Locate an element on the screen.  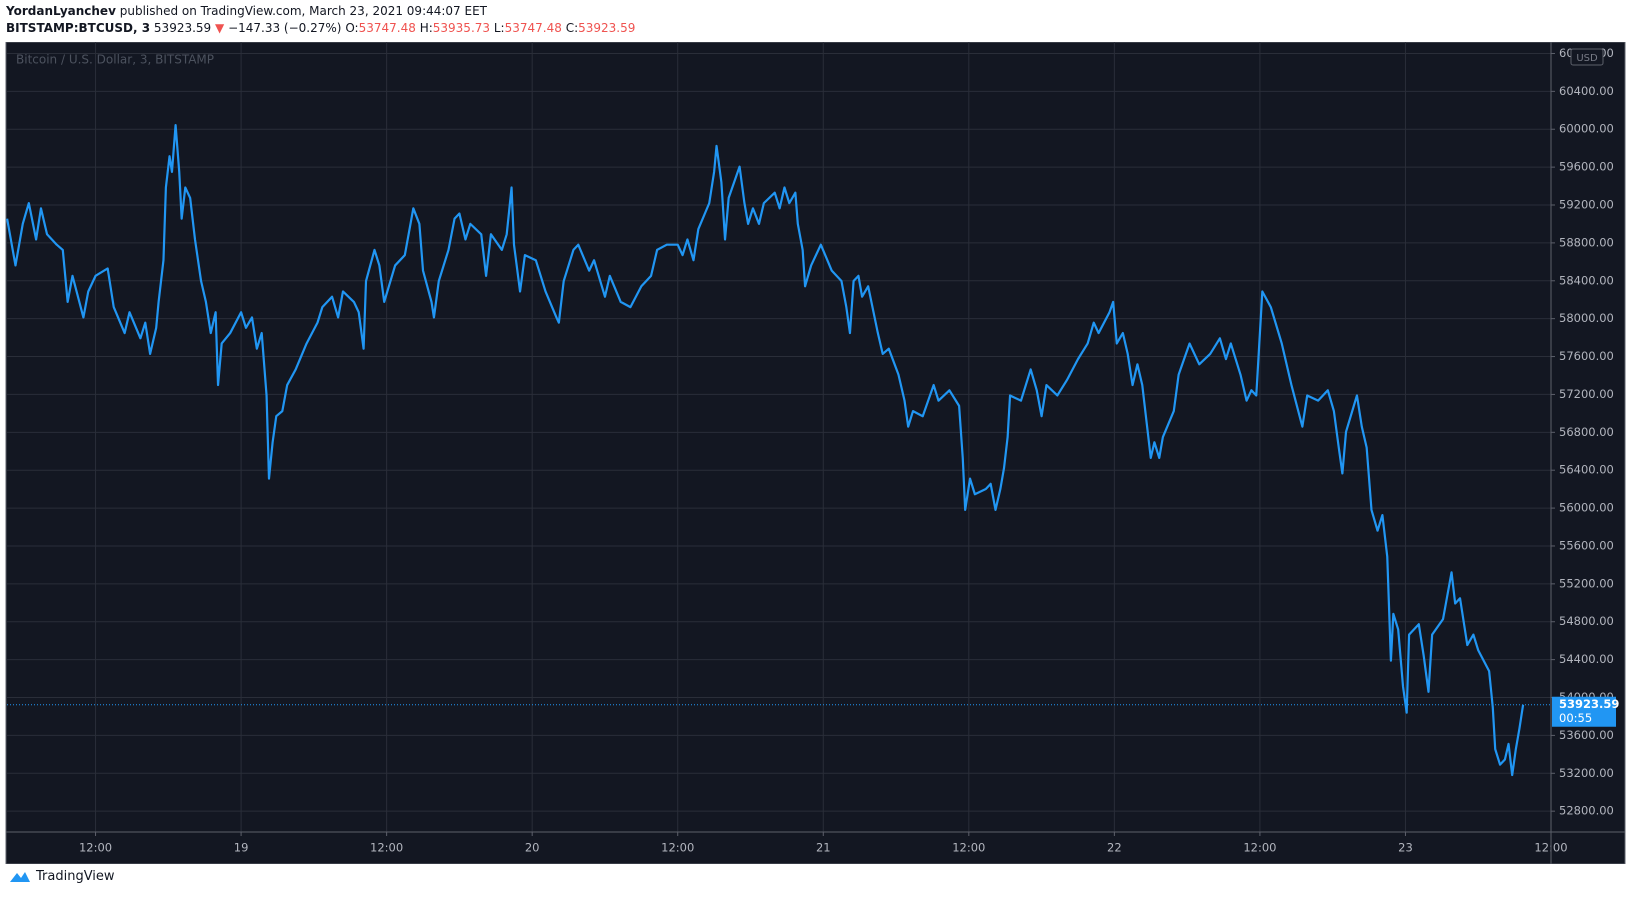
y-tick-label: 59200.00 is located at coordinates (1586, 205).